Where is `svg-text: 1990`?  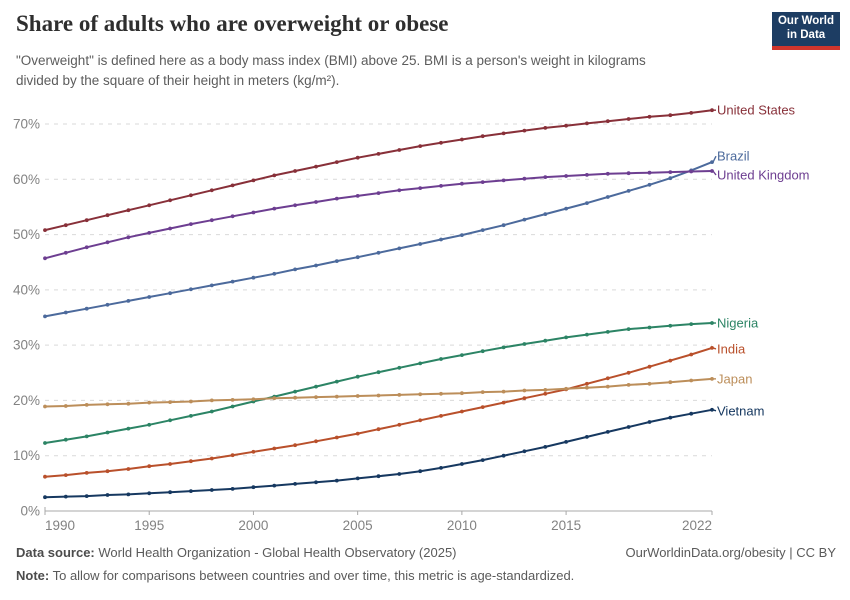
svg-text: 1990 is located at coordinates (60, 525).